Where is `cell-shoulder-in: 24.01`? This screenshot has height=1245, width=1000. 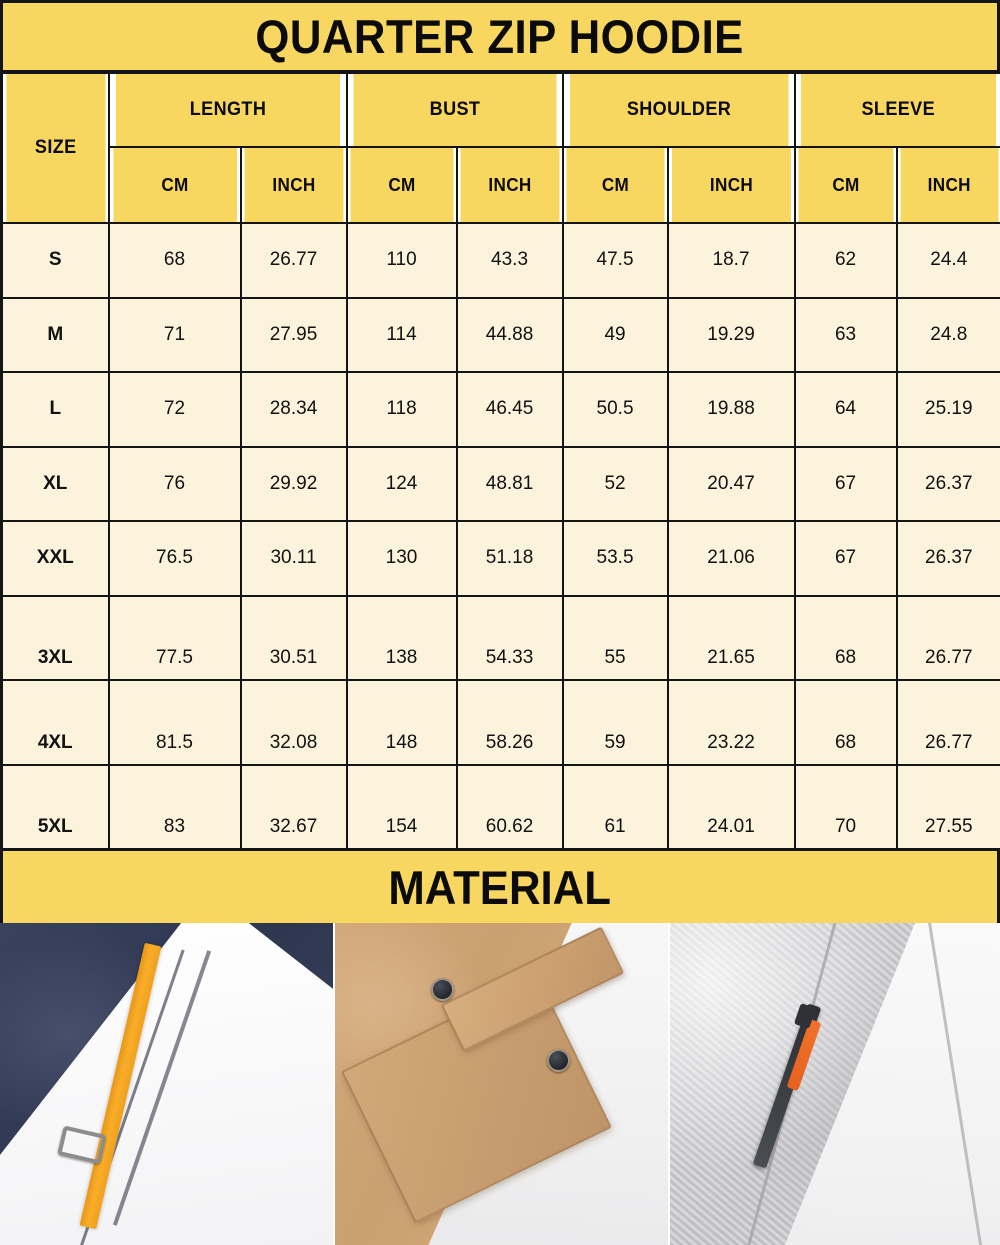
cell-shoulder-in: 24.01 is located at coordinates (731, 807).